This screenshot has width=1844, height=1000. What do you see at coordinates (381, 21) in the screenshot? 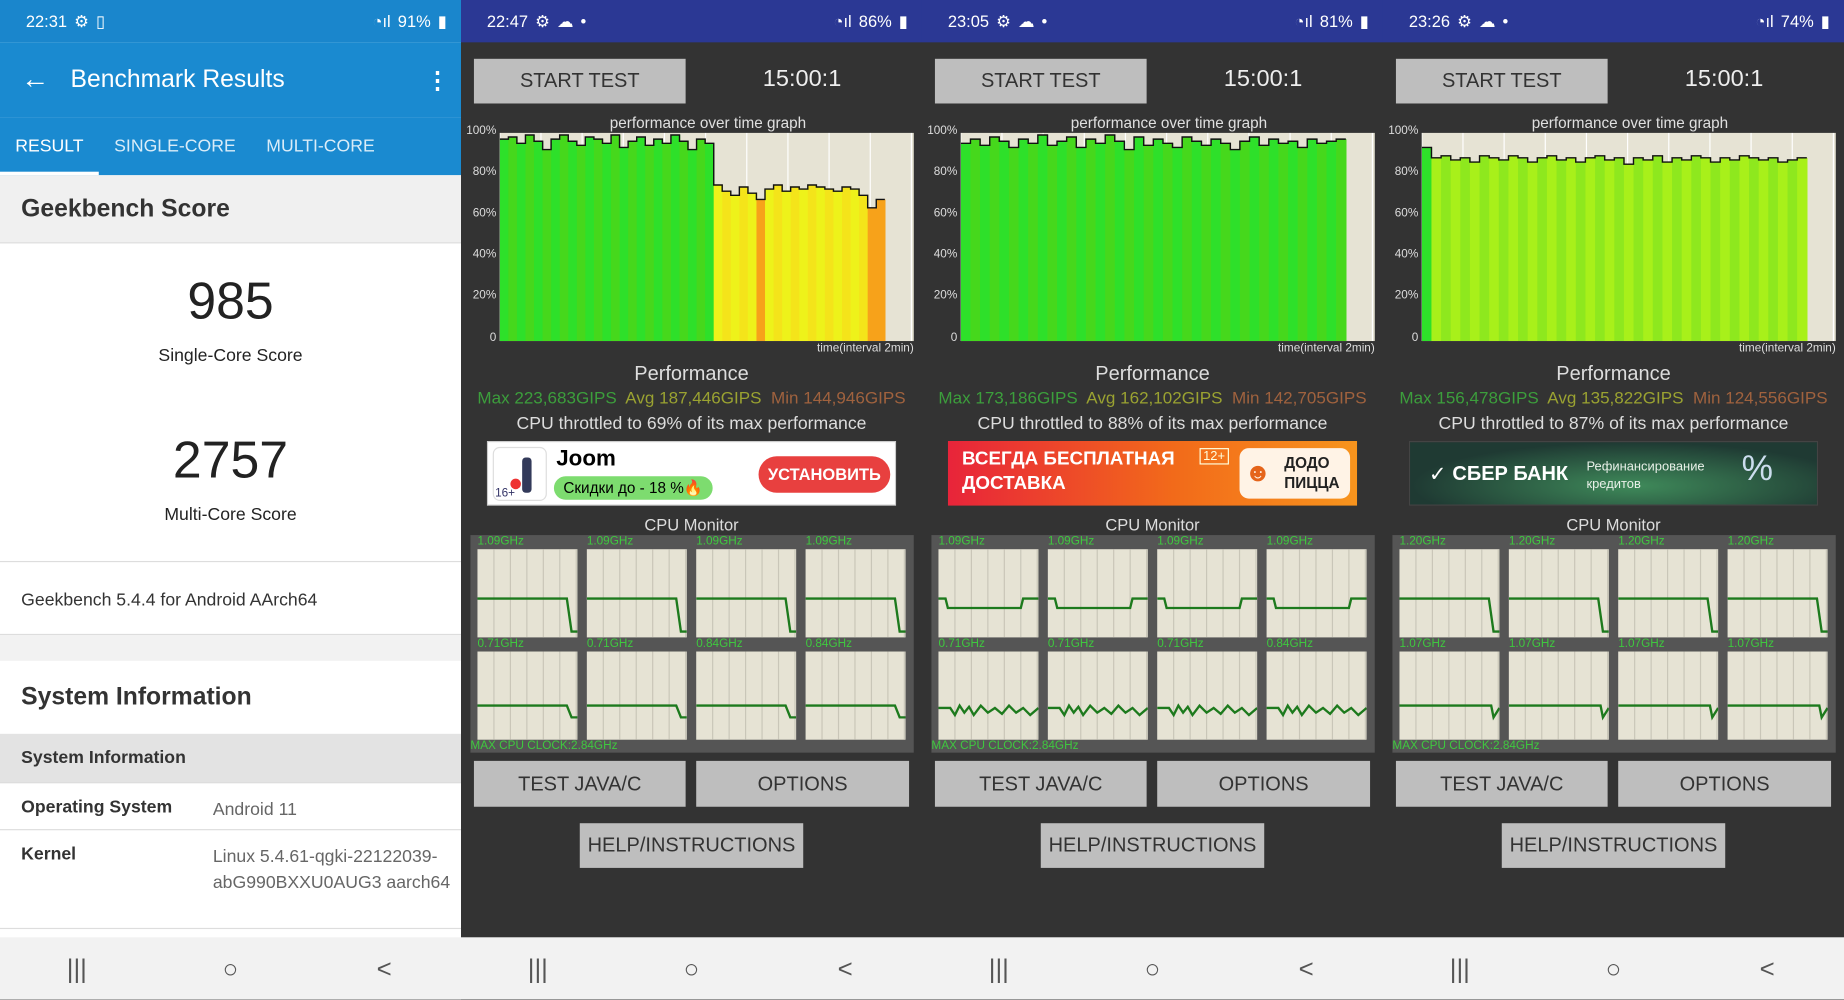
I see `wifi-signal-icon: ◔ıl` at bounding box center [381, 21].